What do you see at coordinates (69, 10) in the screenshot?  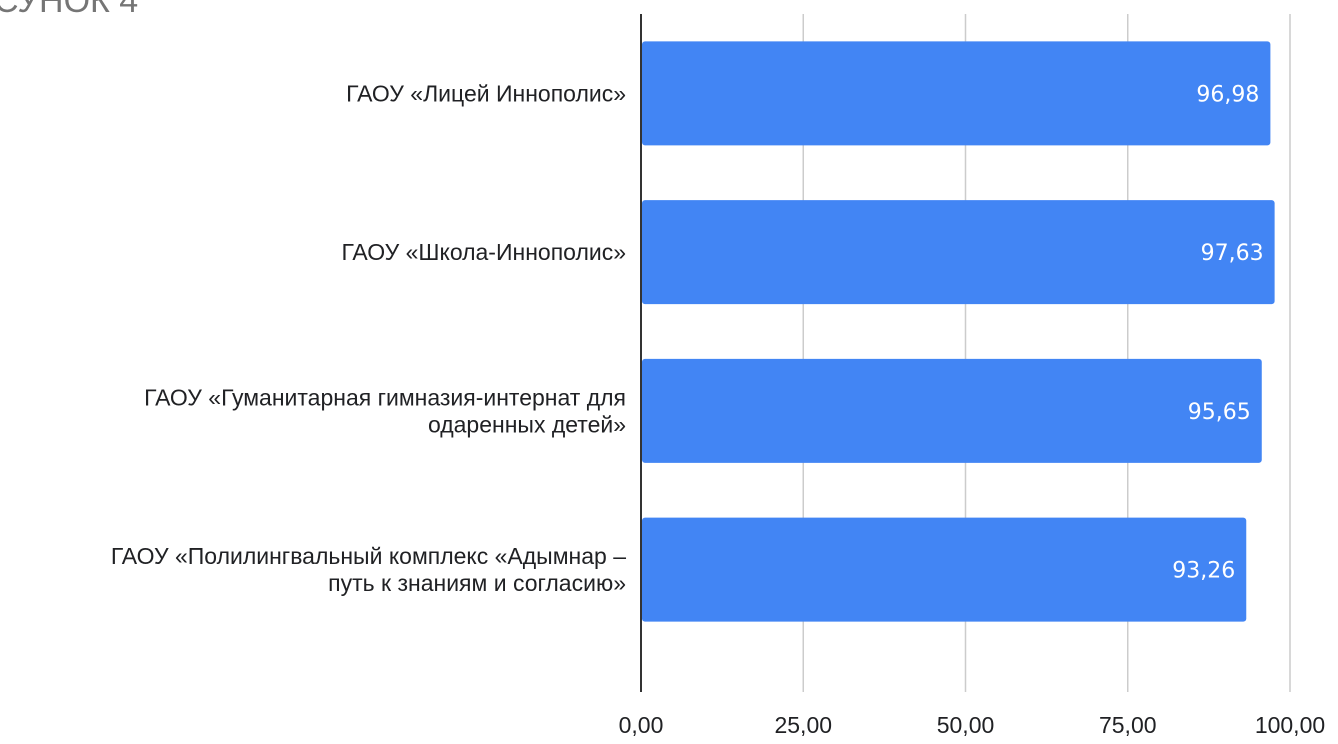 I see `chart-title-fragment: СУНОК 4` at bounding box center [69, 10].